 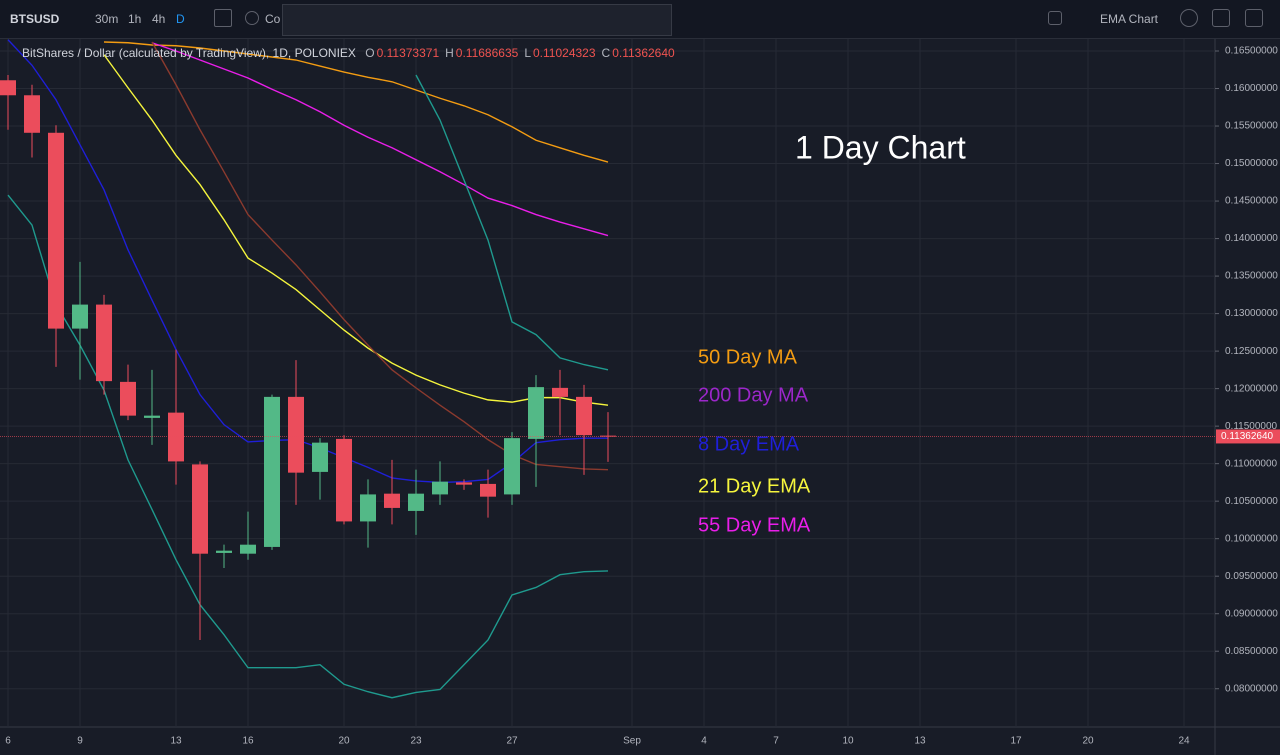 What do you see at coordinates (848, 741) in the screenshot?
I see `x-tick-label: 10` at bounding box center [848, 741].